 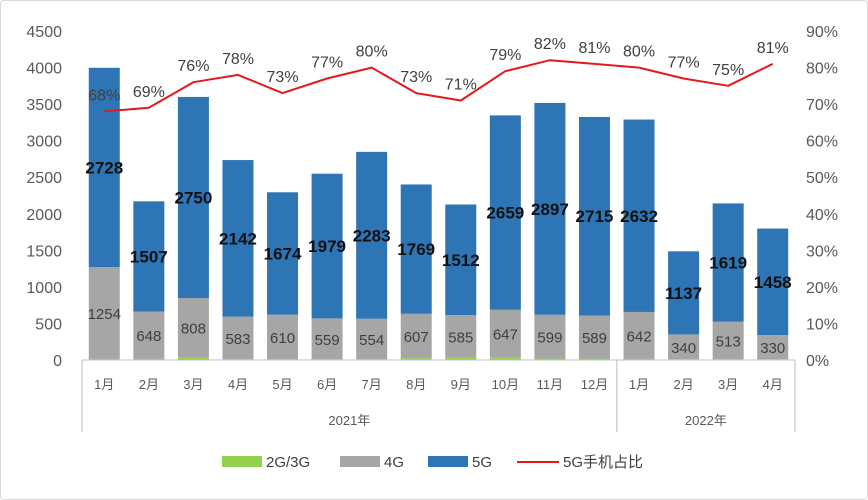 What do you see at coordinates (44, 105) in the screenshot?
I see `y-left-tick-label: 3500` at bounding box center [44, 105].